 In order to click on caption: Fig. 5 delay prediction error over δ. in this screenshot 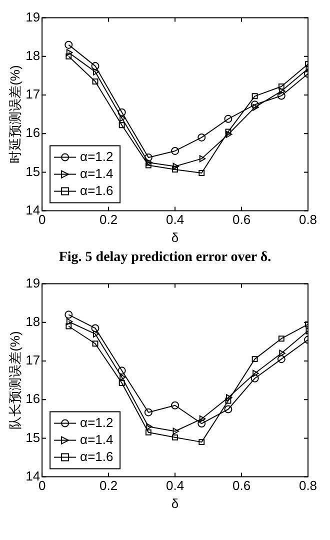, I will do `click(165, 258)`.